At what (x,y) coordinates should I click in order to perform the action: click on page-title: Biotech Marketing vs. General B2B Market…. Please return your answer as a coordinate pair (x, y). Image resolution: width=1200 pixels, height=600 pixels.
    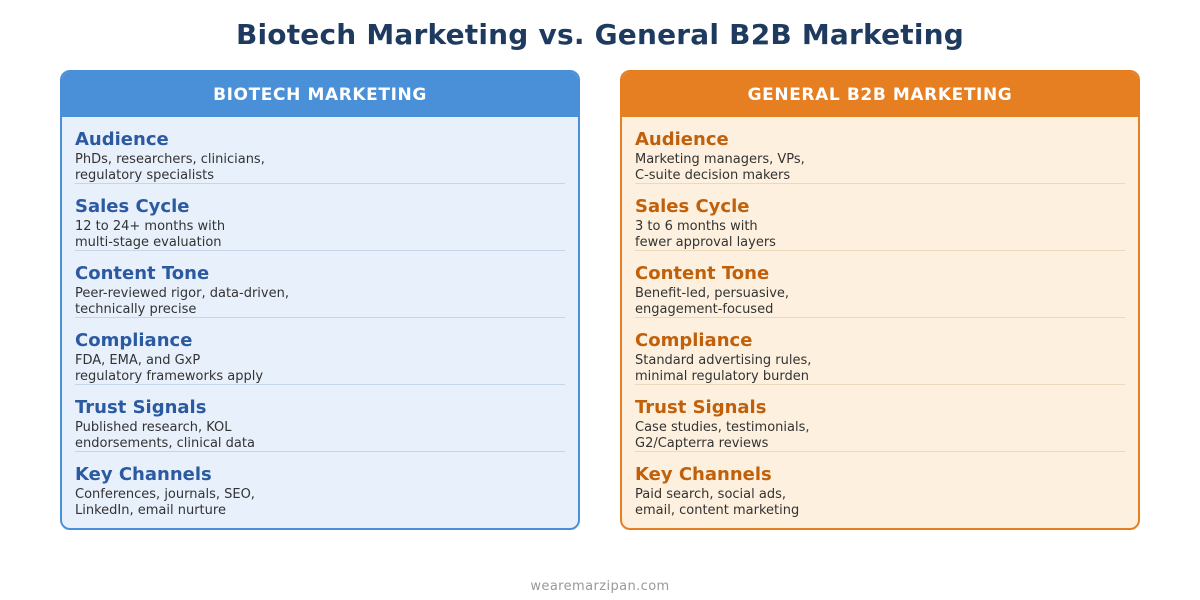
    Looking at the image, I should click on (600, 34).